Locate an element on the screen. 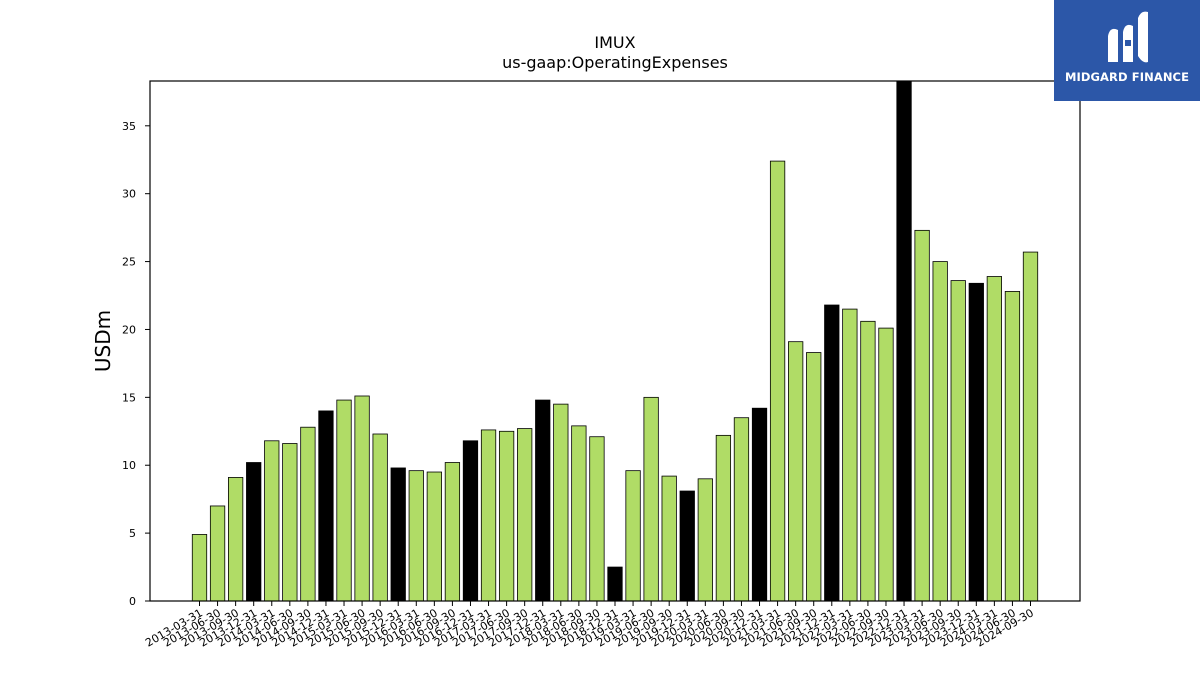  midgard-logo-icon is located at coordinates (1128, 37).